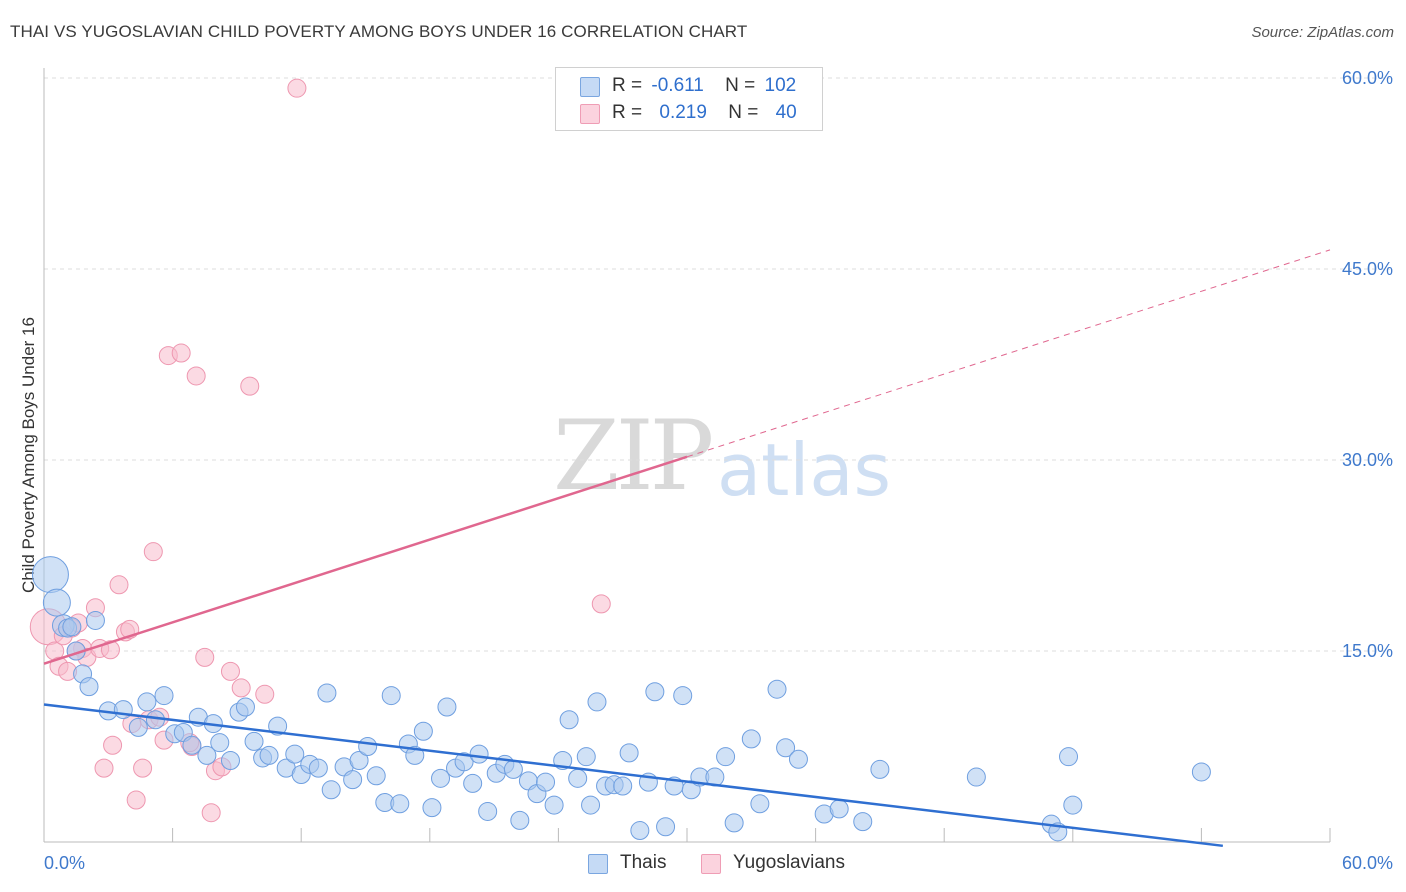 This screenshot has height=892, width=1406. Describe the element at coordinates (1367, 863) in the screenshot. I see `x-tick-label-max: 60.0%` at that location.